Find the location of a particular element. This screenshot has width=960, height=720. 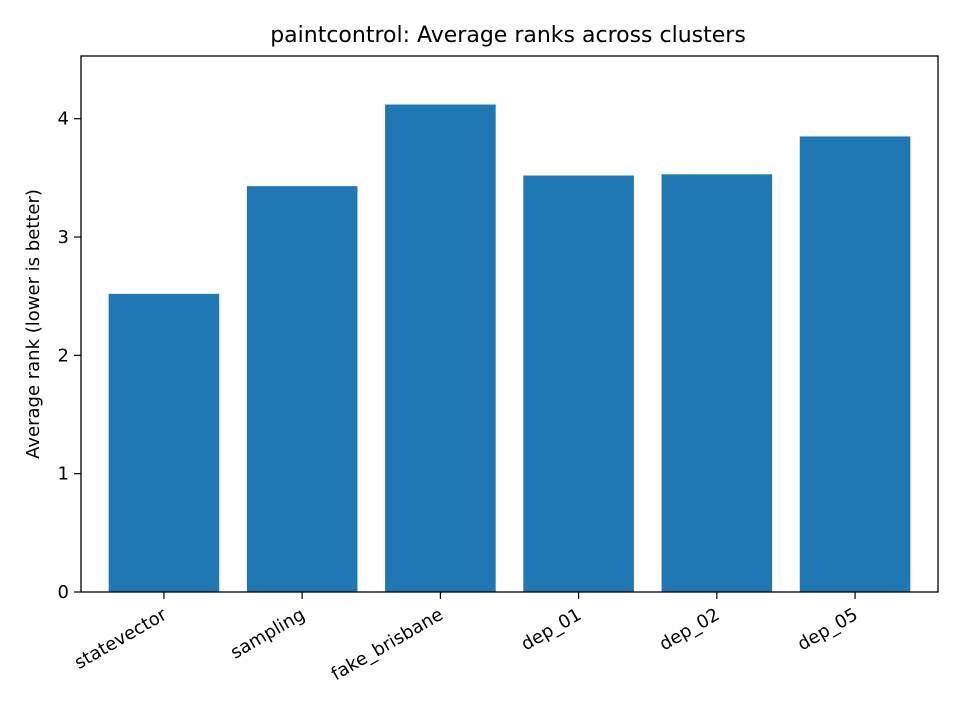

bar-statevector is located at coordinates (164, 442).